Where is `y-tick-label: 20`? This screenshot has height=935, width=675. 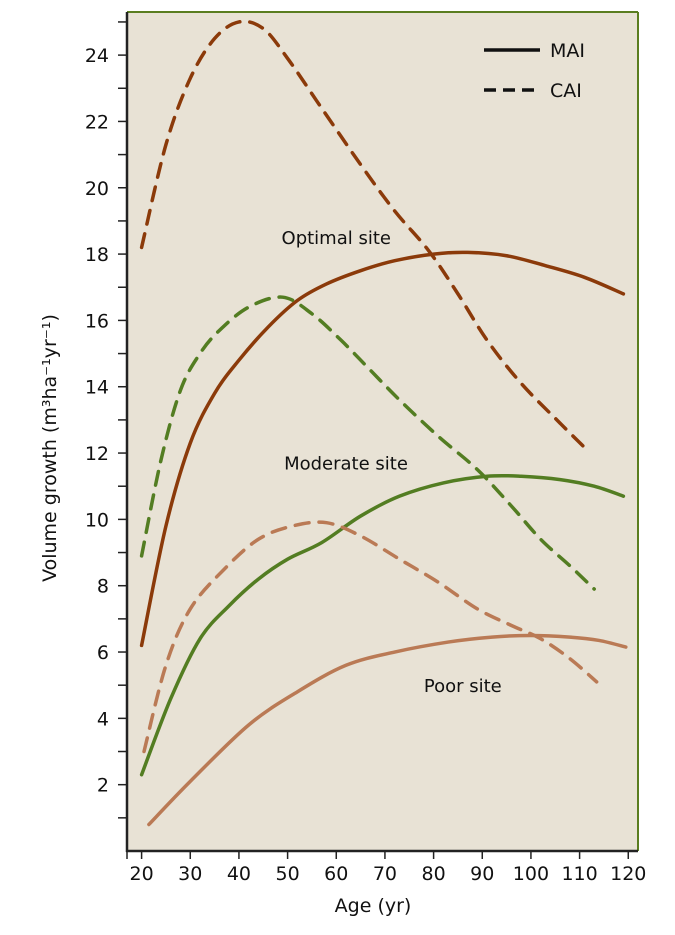
y-tick-label: 20 is located at coordinates (97, 189).